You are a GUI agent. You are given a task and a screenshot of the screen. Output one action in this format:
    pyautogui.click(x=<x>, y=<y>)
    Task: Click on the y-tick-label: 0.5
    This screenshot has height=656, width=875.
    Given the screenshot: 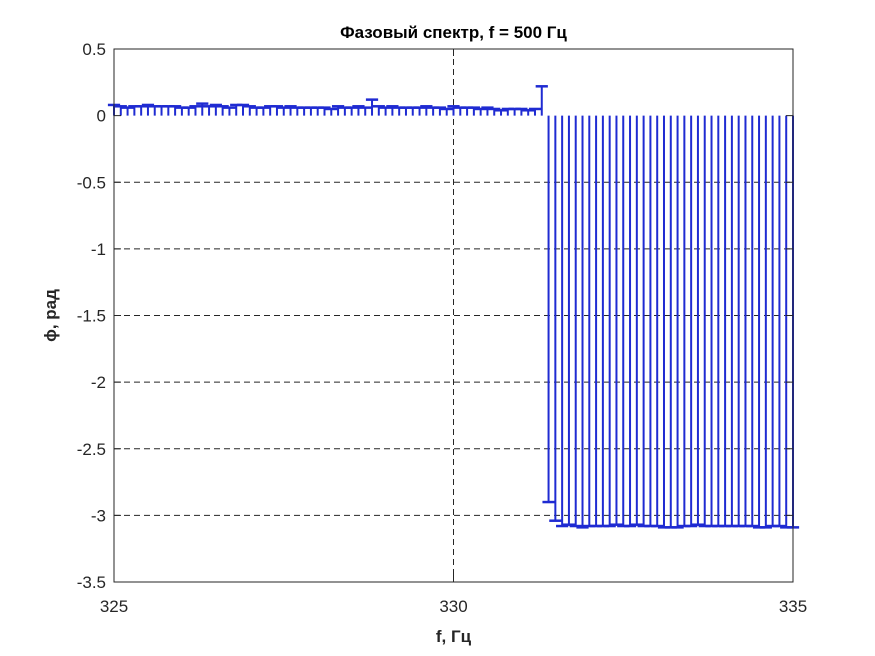 What is the action you would take?
    pyautogui.click(x=94, y=49)
    